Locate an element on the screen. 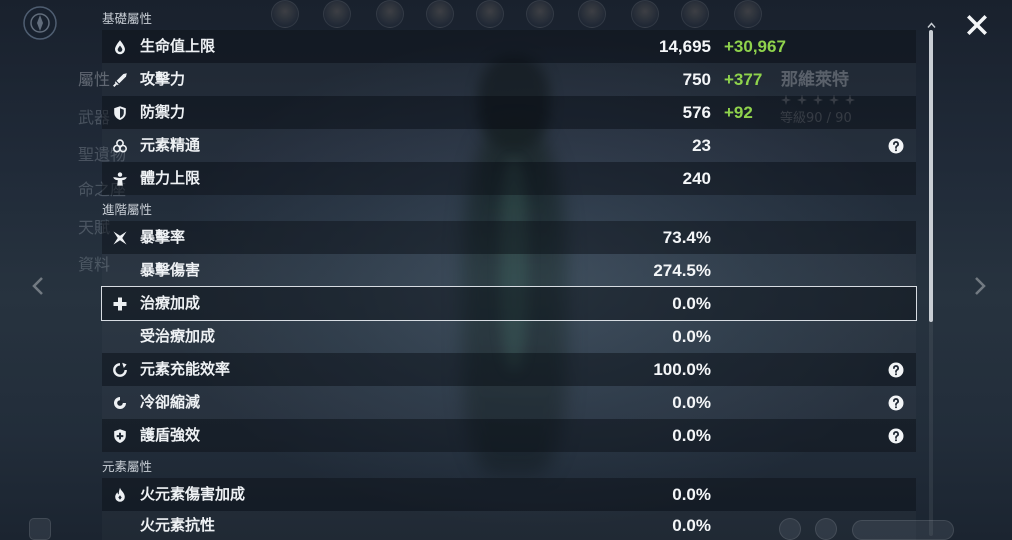  character-model-body is located at coordinates (514, 300).